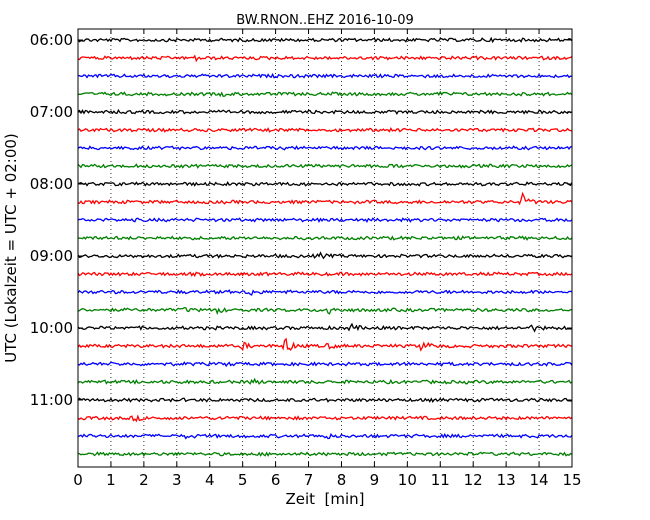 This screenshot has height=520, width=650. I want to click on x-tick-label: 0, so click(78, 480).